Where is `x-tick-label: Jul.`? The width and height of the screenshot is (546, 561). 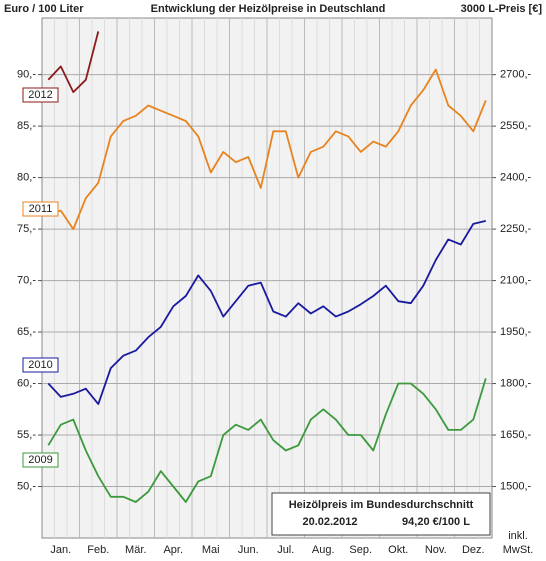 x-tick-label: Jul. is located at coordinates (285, 550).